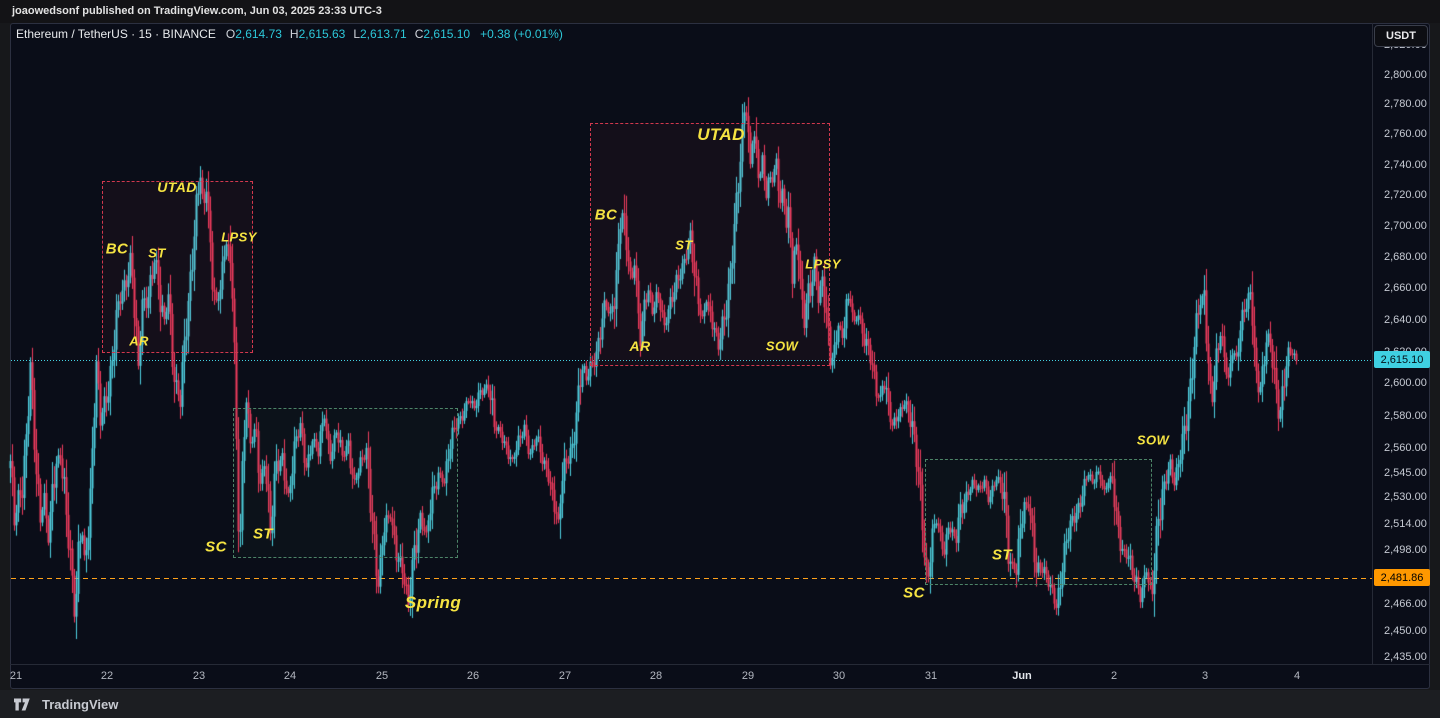 This screenshot has height=718, width=1440. I want to click on price-tick-label: 2,700.00, so click(1405, 226).